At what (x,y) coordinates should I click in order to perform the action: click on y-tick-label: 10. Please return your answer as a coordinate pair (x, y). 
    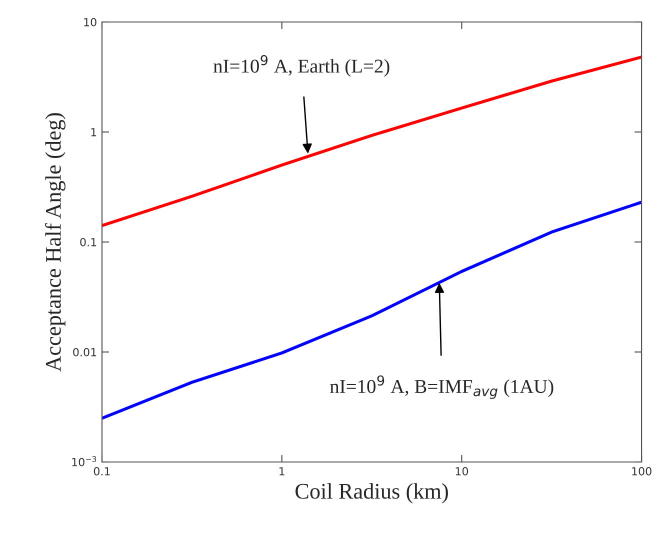
    Looking at the image, I should click on (90, 22).